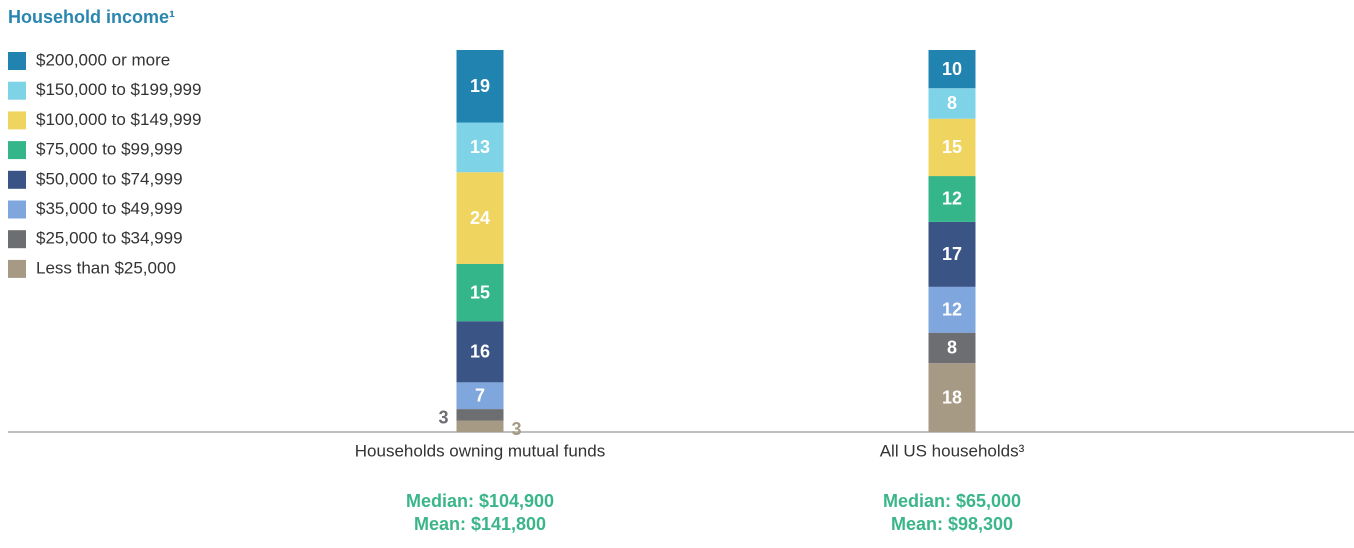  Describe the element at coordinates (118, 119) in the screenshot. I see `legend-label: $100,000 to $149,999` at that location.